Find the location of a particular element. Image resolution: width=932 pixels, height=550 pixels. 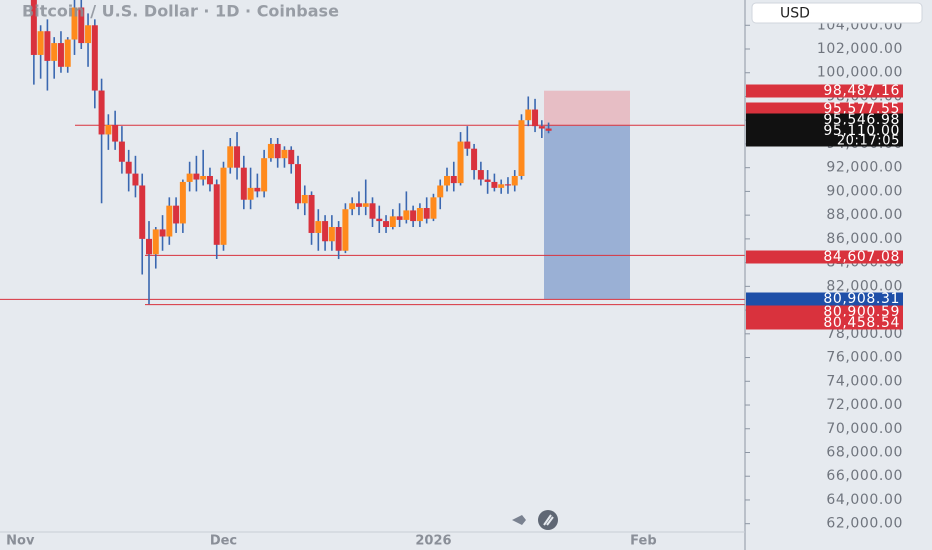

price-tag-label: 80,900.59 is located at coordinates (861, 312).